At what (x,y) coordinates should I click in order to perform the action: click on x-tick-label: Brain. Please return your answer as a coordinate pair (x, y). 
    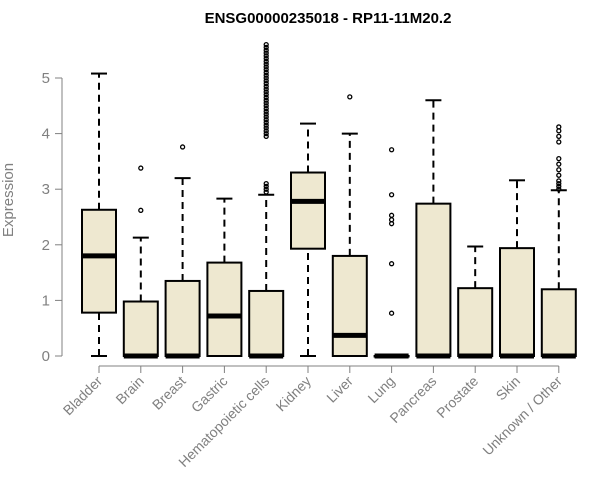
    Looking at the image, I should click on (129, 390).